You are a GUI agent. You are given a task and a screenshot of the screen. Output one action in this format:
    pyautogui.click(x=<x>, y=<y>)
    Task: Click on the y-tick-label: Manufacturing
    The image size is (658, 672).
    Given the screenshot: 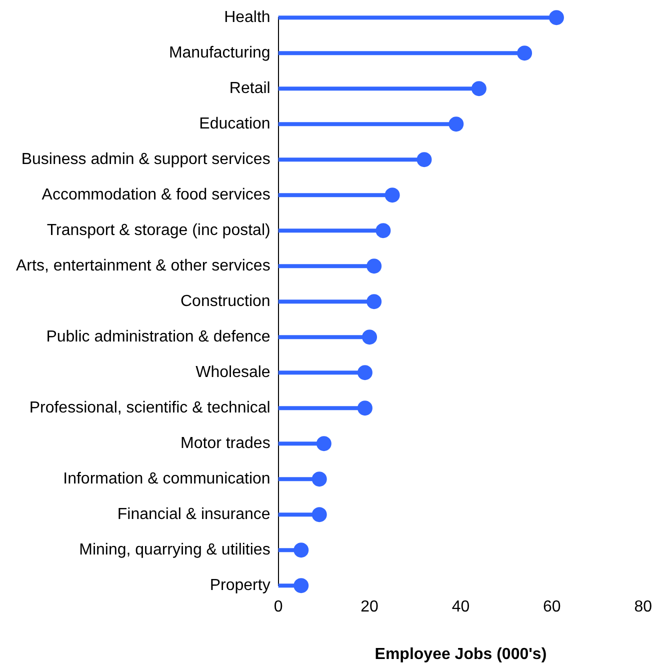 What is the action you would take?
    pyautogui.click(x=219, y=53)
    